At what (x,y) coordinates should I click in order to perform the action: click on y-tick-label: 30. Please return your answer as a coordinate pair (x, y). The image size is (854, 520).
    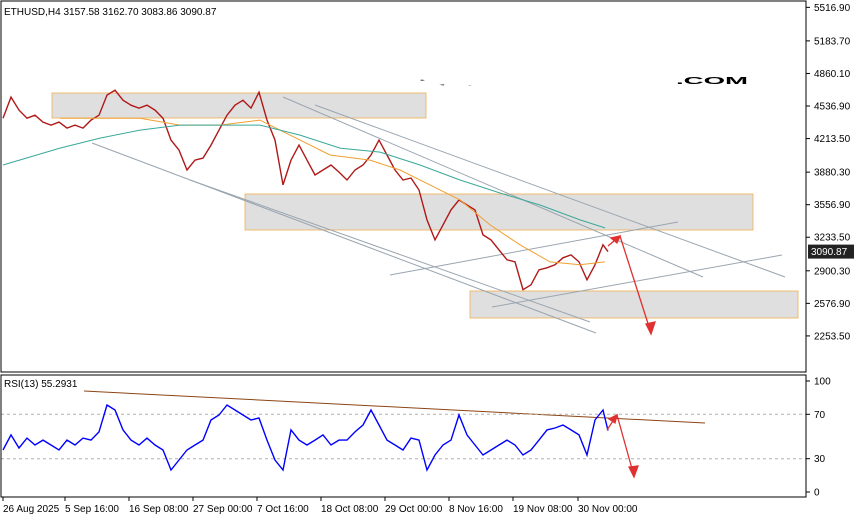
    Looking at the image, I should click on (820, 459).